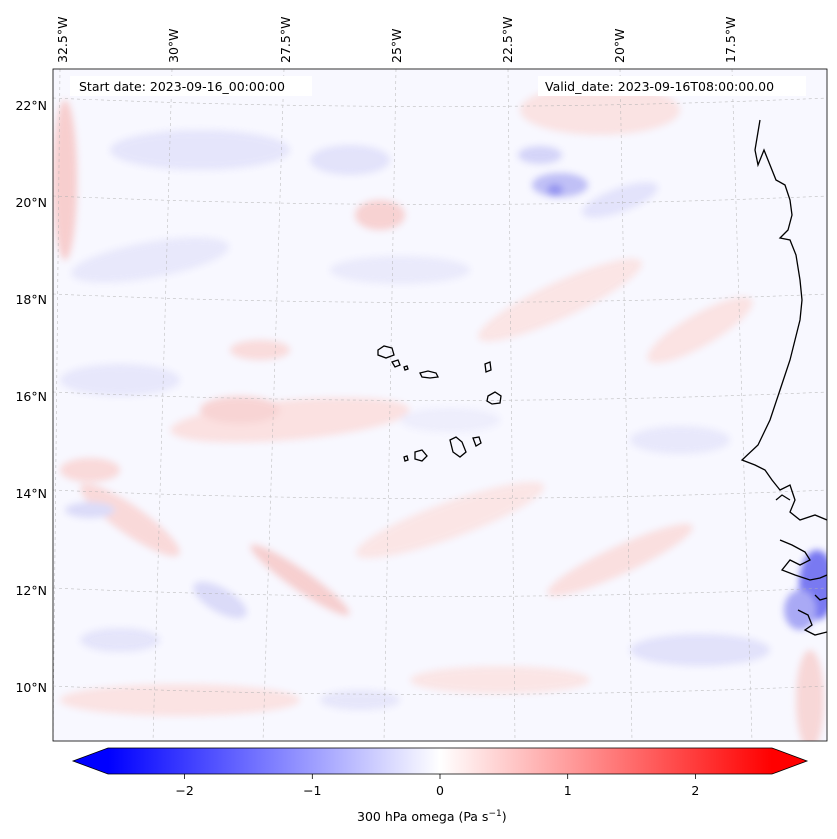 The width and height of the screenshot is (837, 839). I want to click on lon-label-1: 30°W, so click(173, 45).